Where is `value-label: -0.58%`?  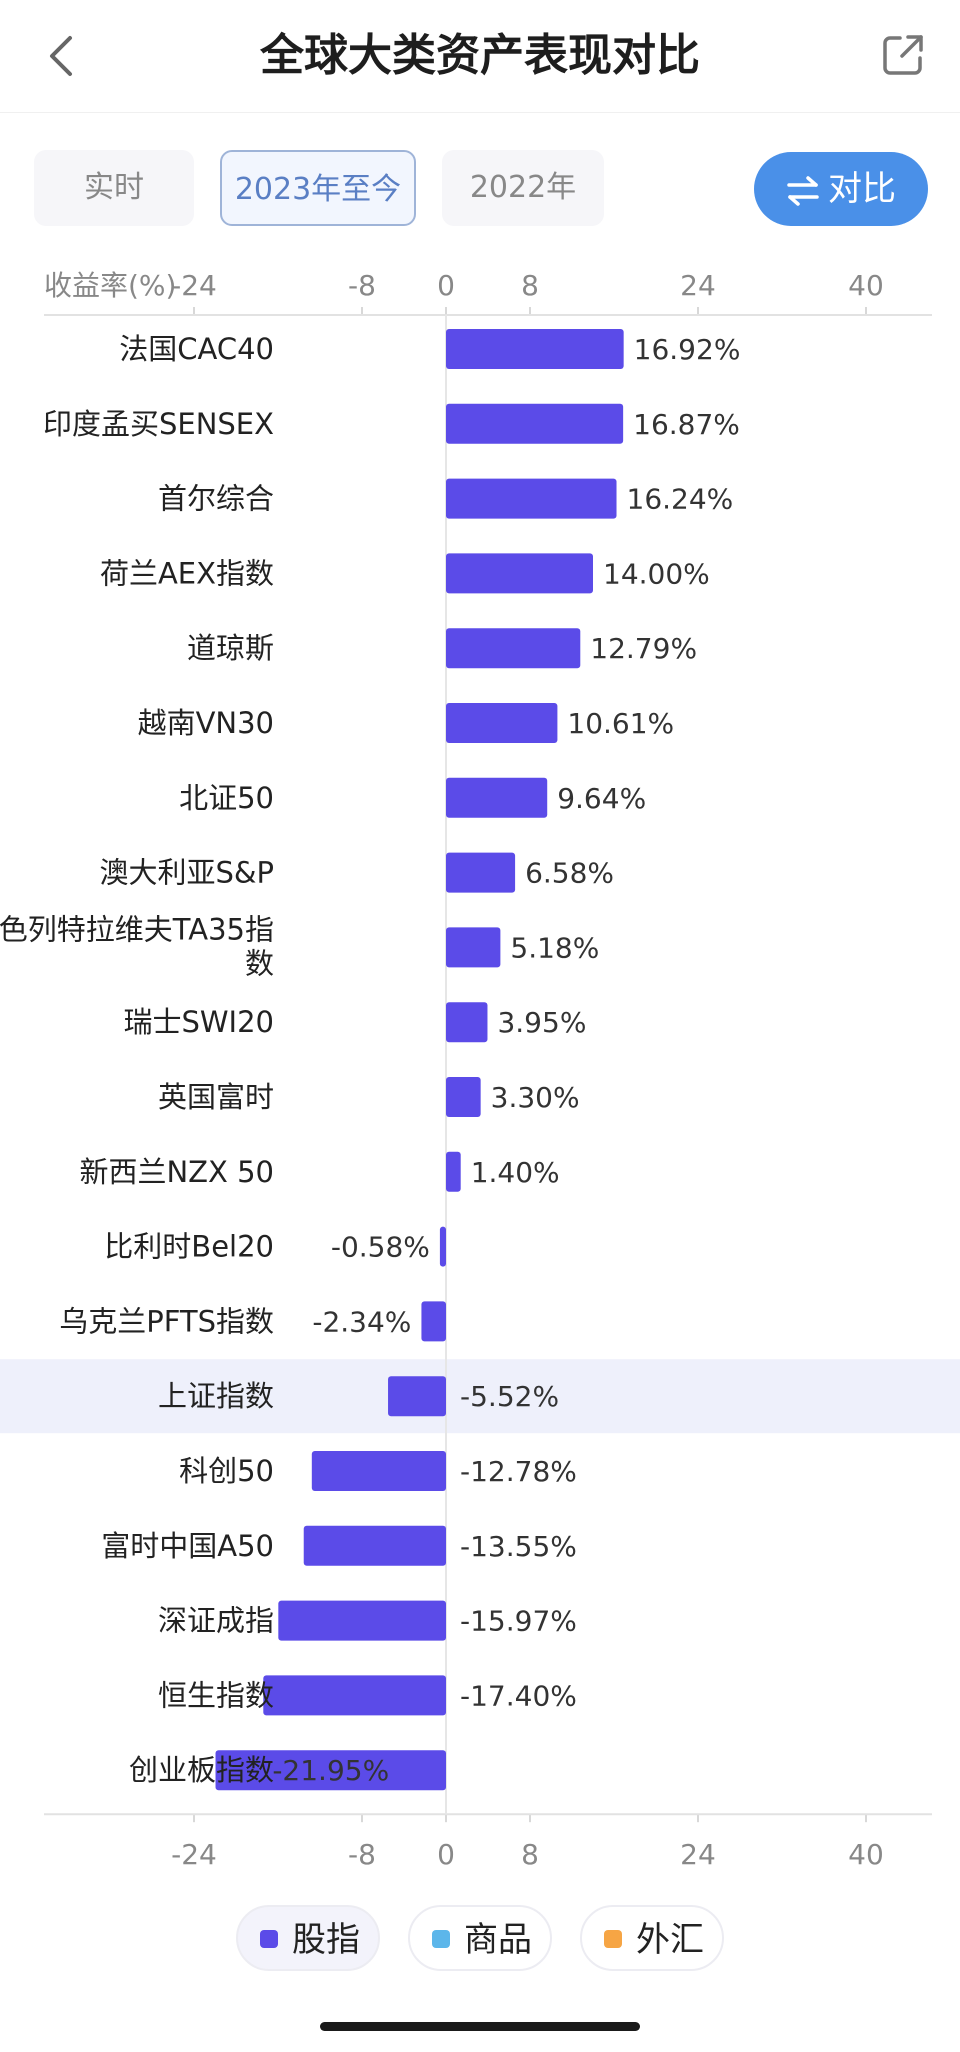
value-label: -0.58% is located at coordinates (380, 1247).